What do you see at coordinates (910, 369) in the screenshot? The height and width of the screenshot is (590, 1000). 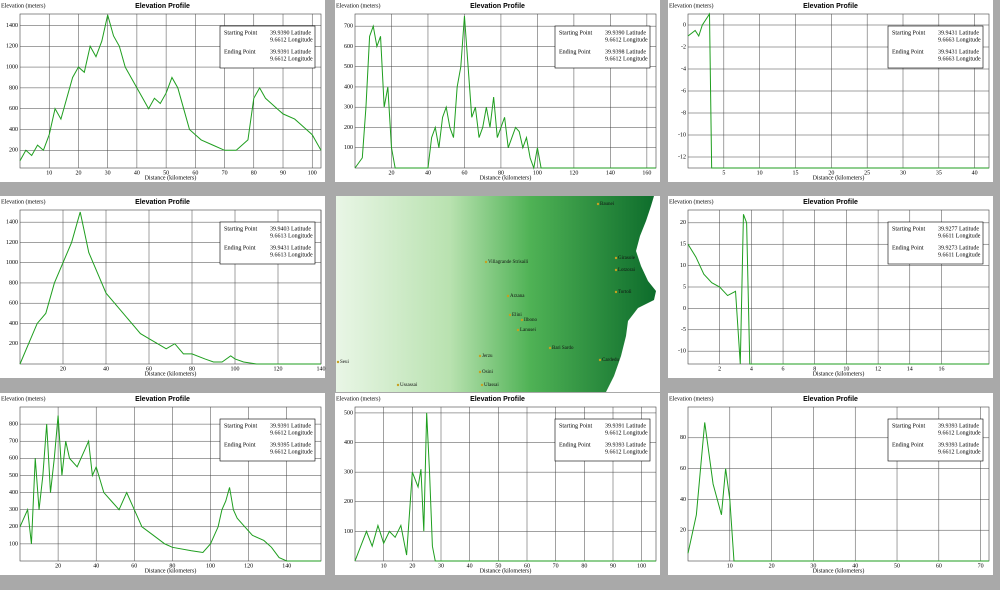 I see `x-tick-label: 14` at bounding box center [910, 369].